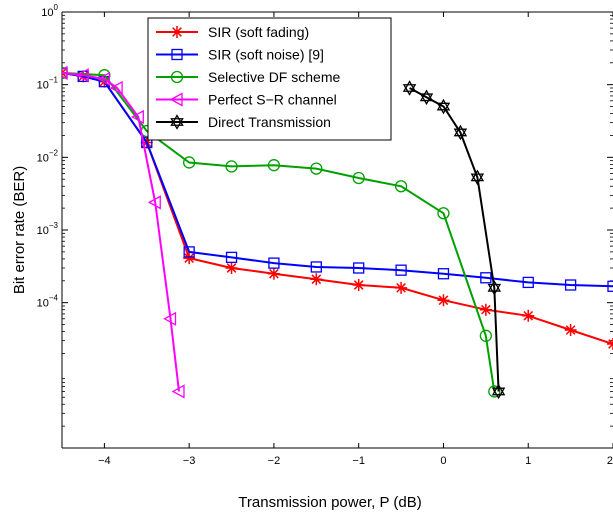  I want to click on legend-label: SIR (soft fading), so click(258, 32).